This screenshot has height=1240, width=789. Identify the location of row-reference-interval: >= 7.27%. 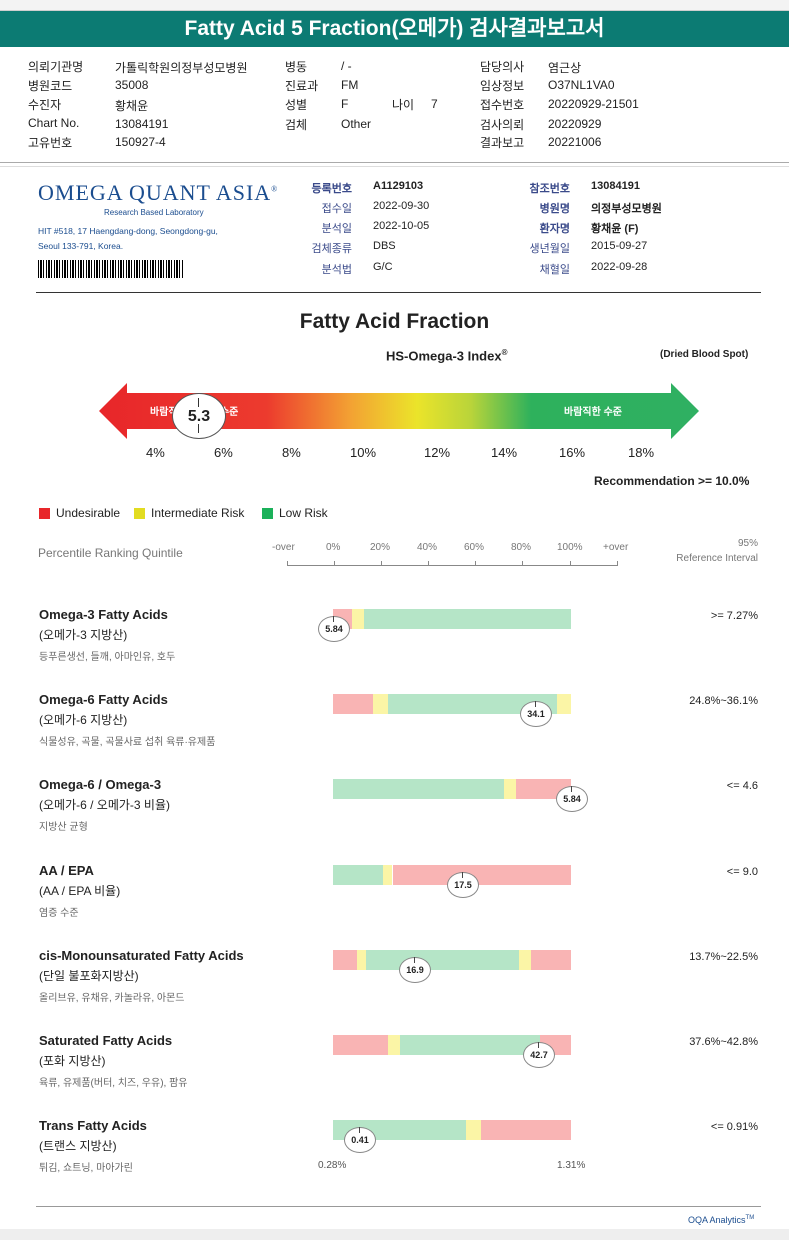
(734, 616).